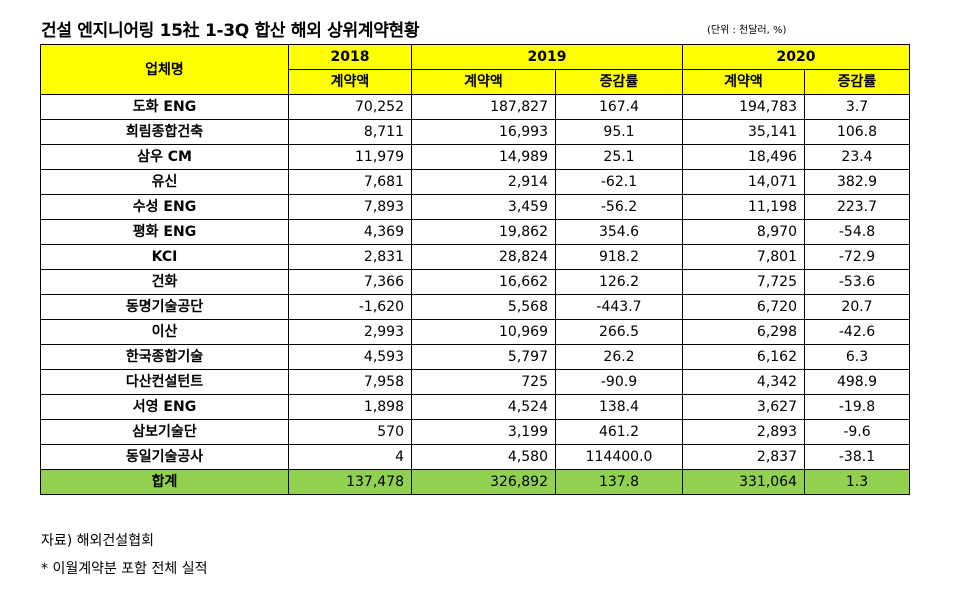 The width and height of the screenshot is (960, 590). Describe the element at coordinates (619, 282) in the screenshot. I see `rate-2019-cell: 126.2` at that location.